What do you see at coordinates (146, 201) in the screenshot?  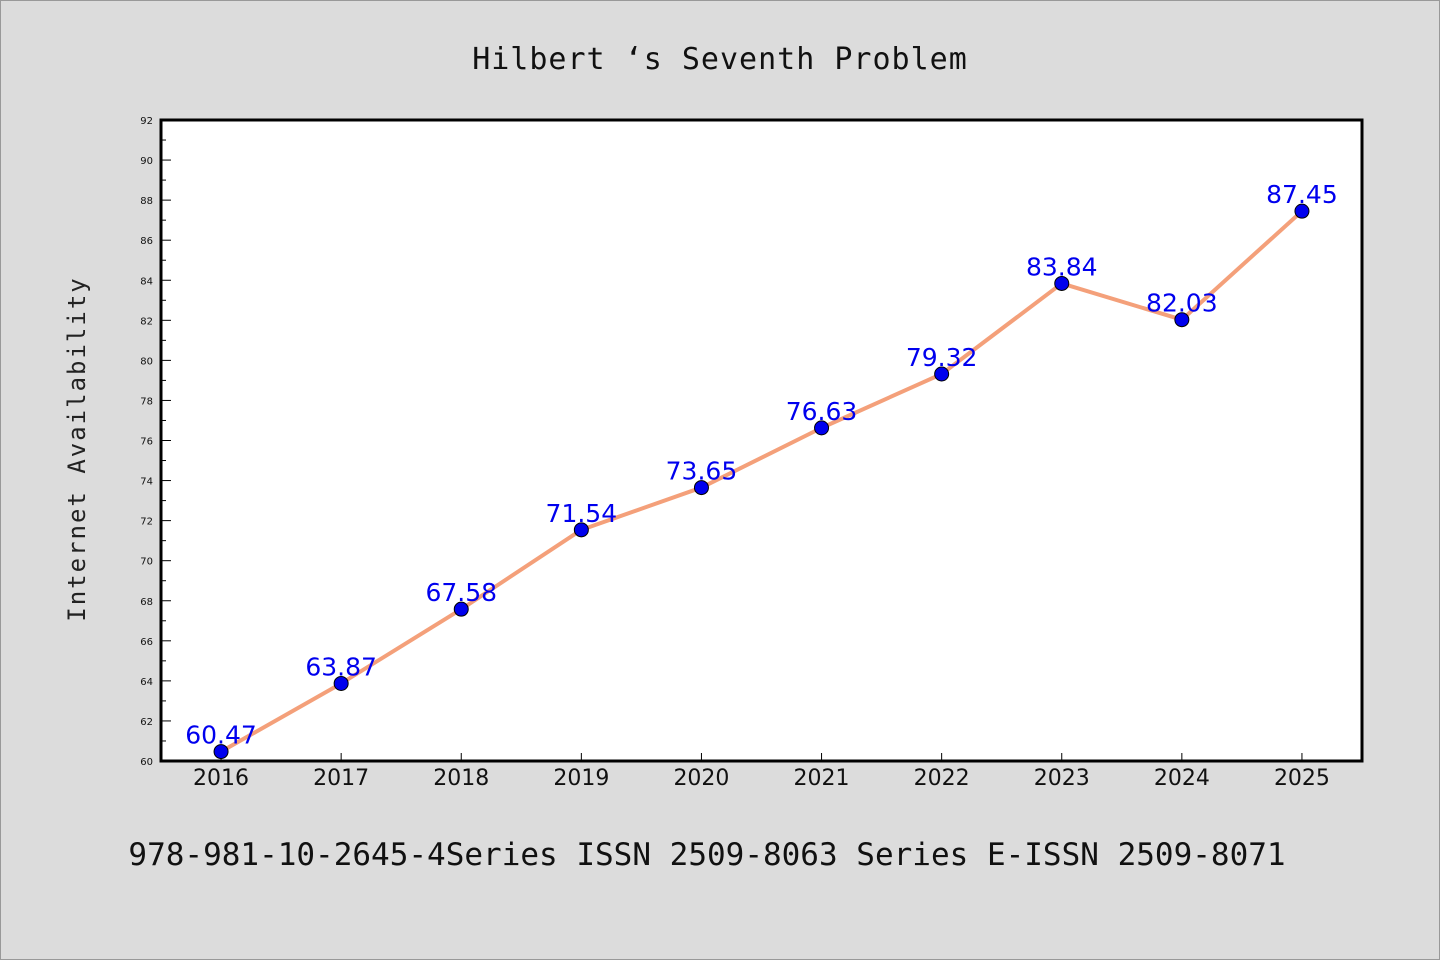 I see `y-tick-label: 88` at bounding box center [146, 201].